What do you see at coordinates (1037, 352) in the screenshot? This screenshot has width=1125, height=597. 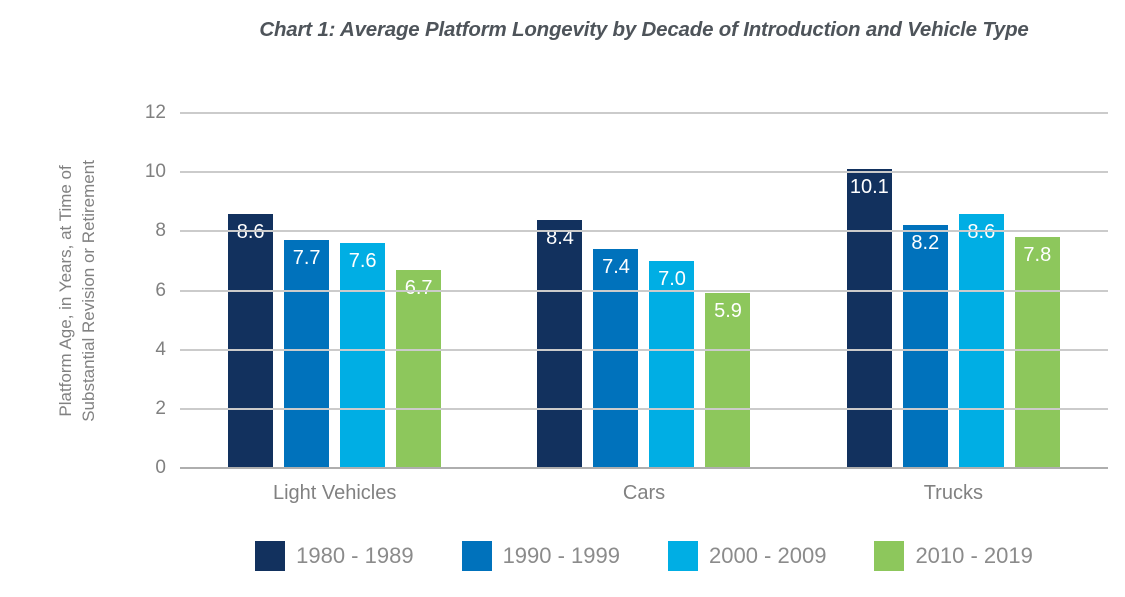 I see `bar-trucks-2010-2019: 7.8` at bounding box center [1037, 352].